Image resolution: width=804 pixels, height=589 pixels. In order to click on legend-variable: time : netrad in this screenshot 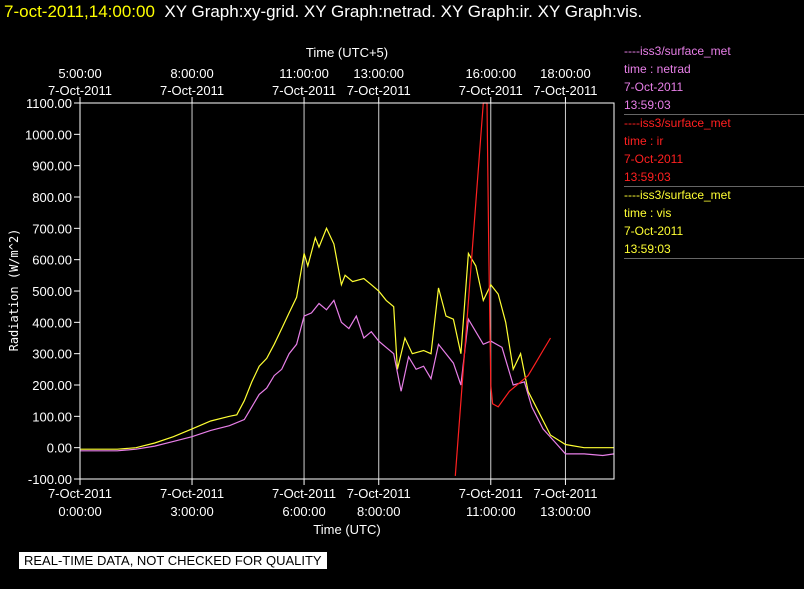, I will do `click(657, 69)`.